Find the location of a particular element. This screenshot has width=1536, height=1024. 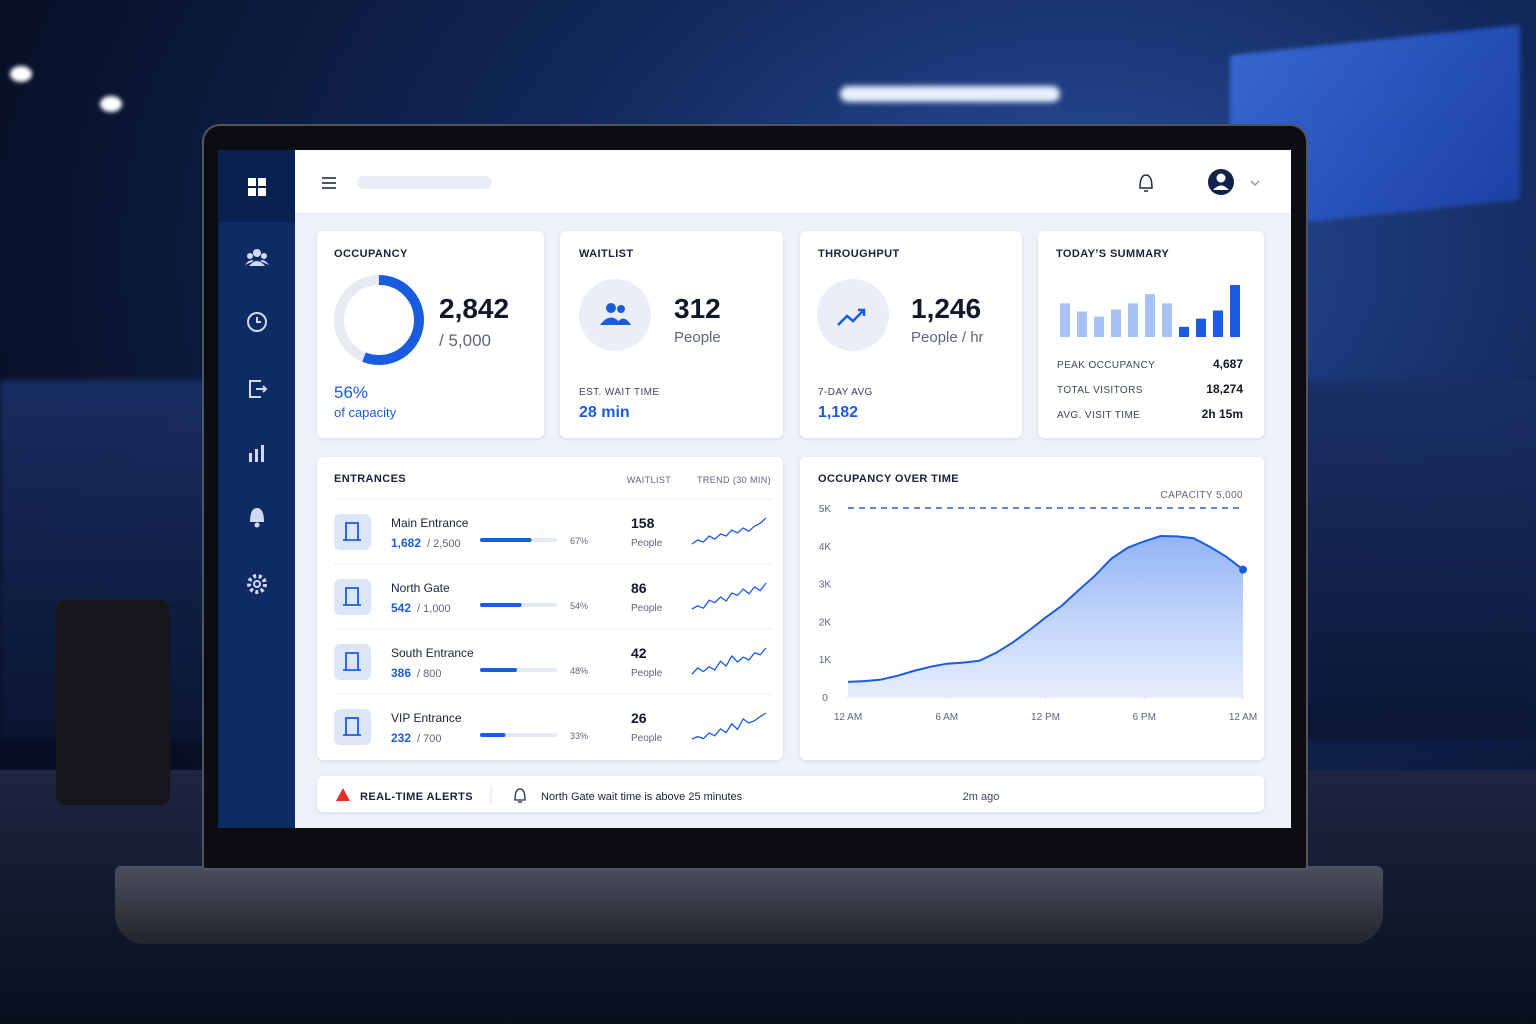

kpi-value: 1,246 is located at coordinates (946, 308).